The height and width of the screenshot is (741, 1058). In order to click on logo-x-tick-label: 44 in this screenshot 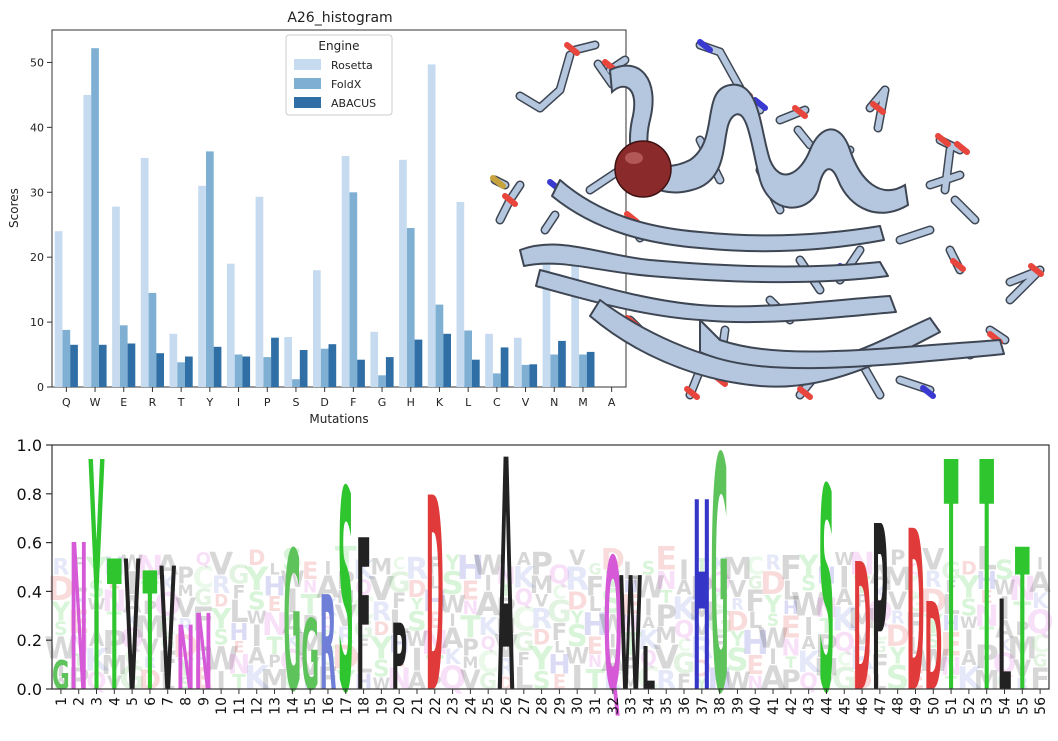, I will do `click(828, 706)`.